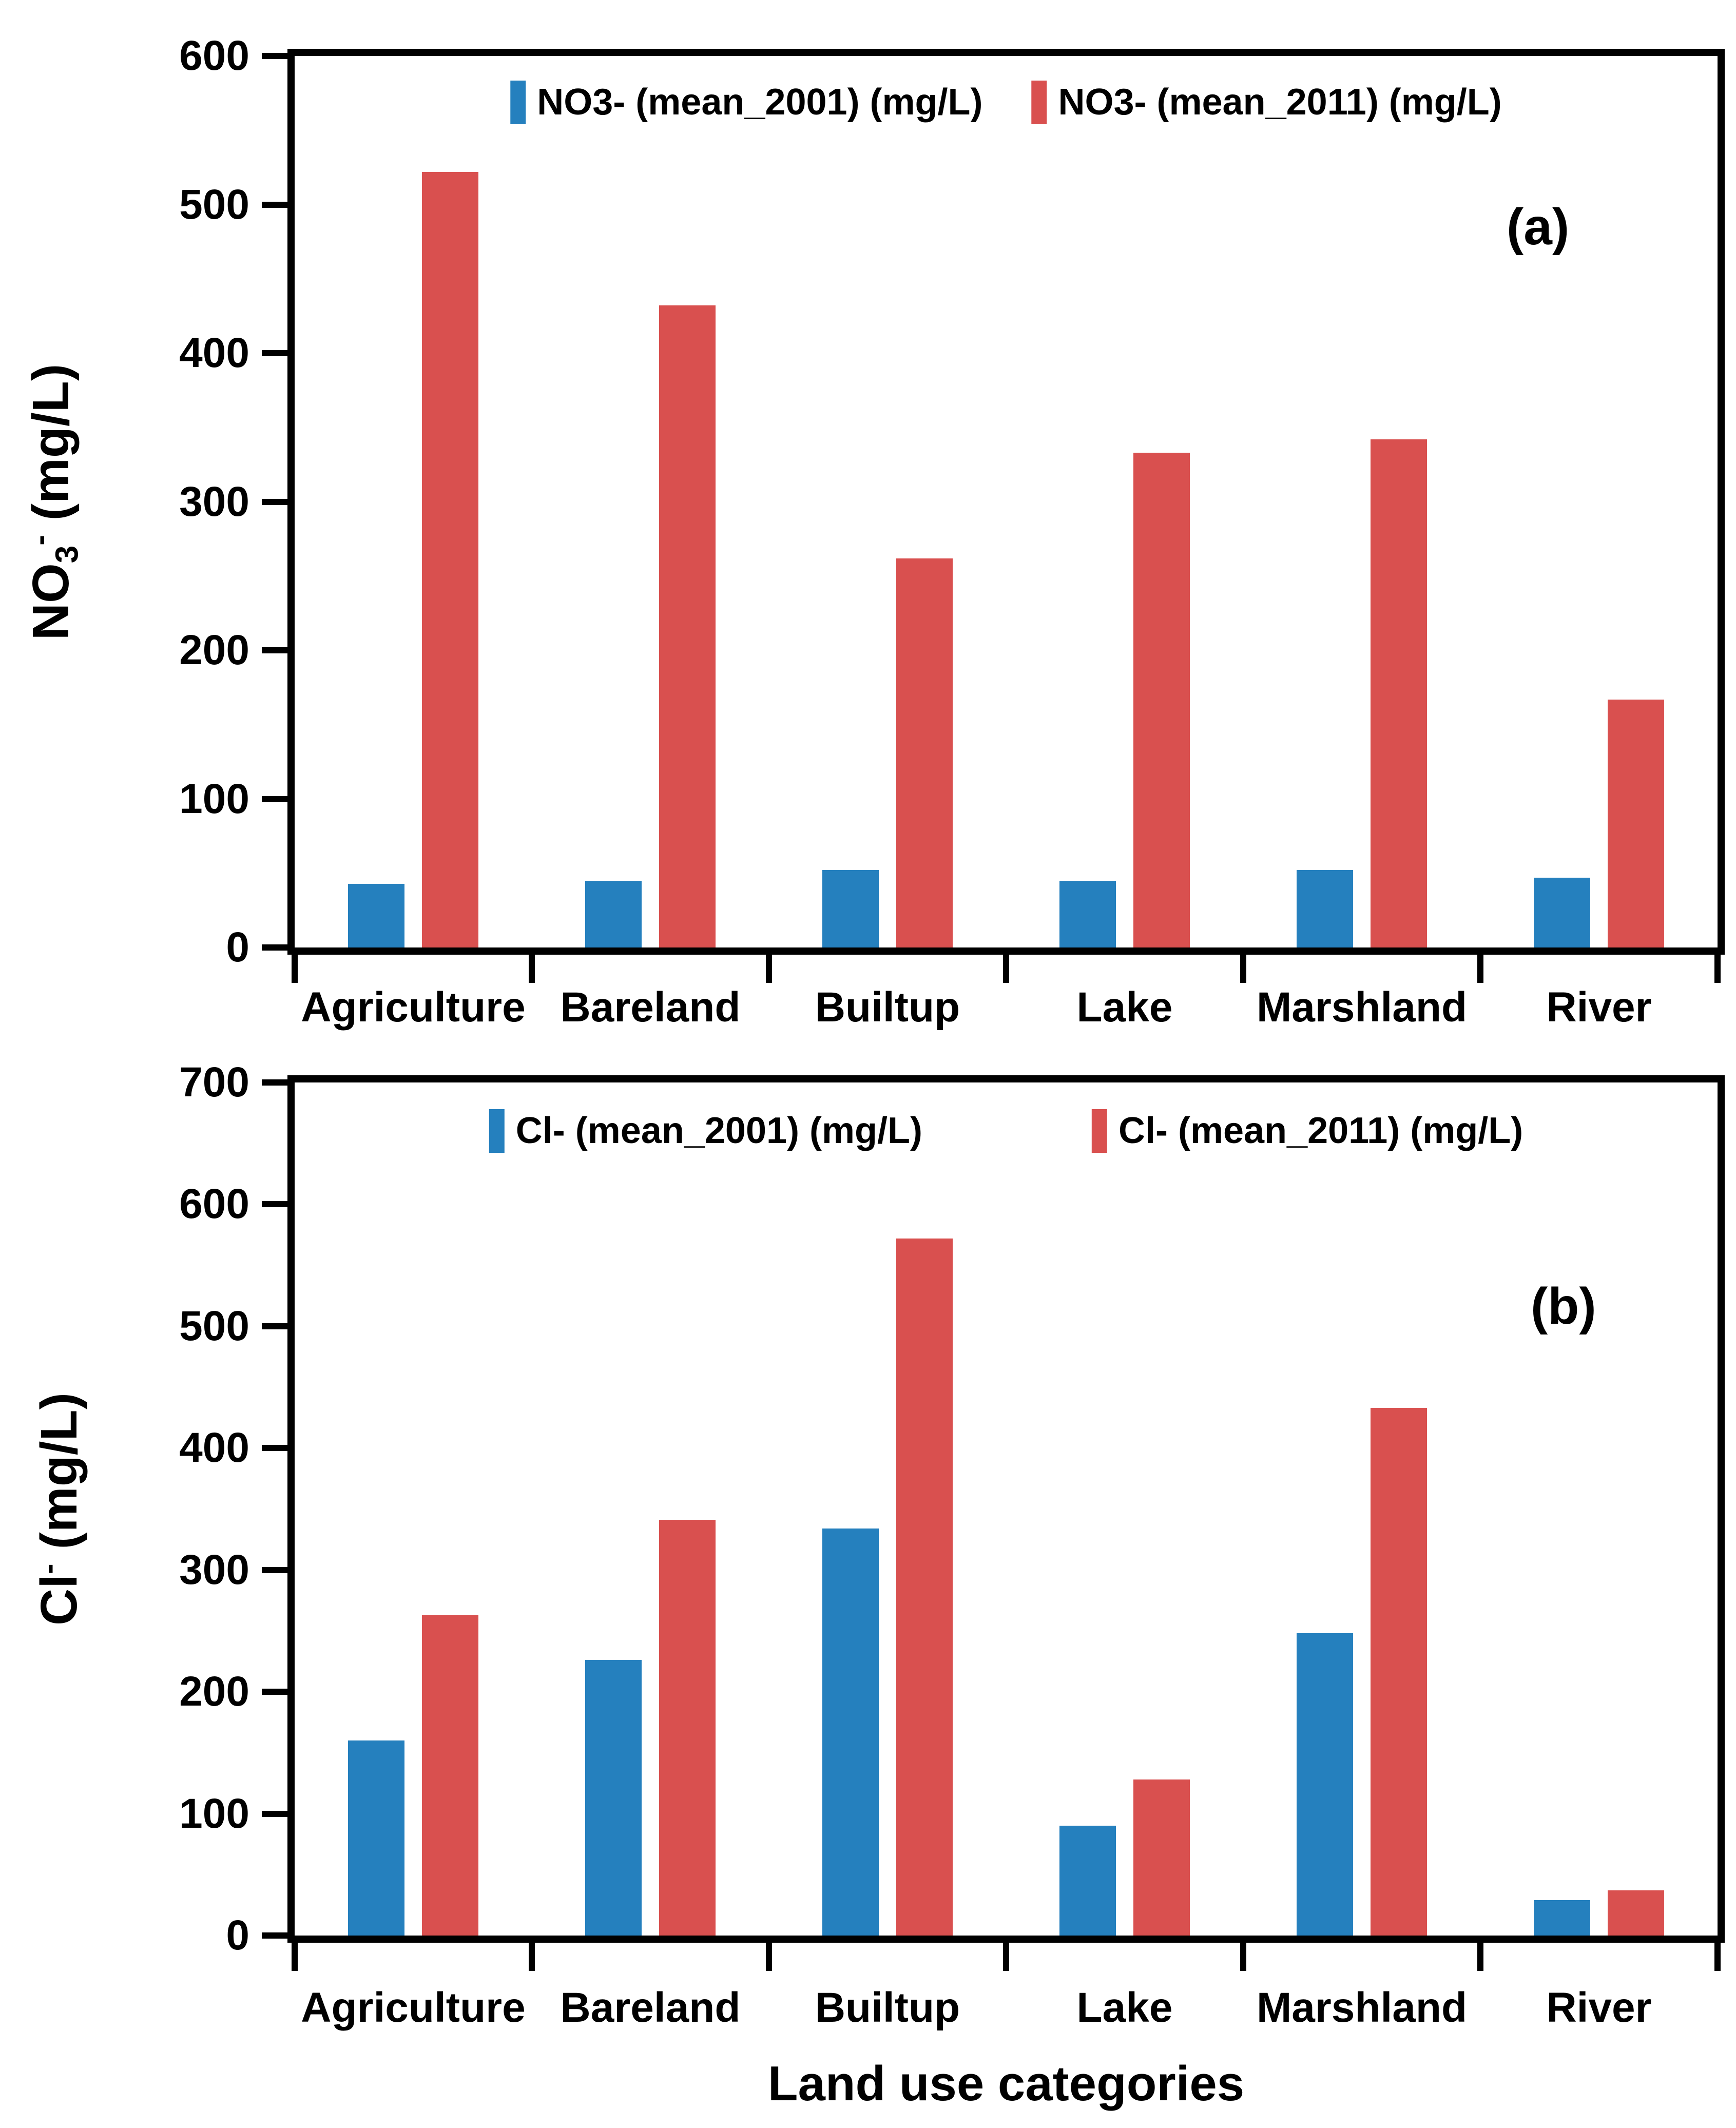 This screenshot has width=1736, height=2128. I want to click on y-tick-label: 700, so click(214, 1082).